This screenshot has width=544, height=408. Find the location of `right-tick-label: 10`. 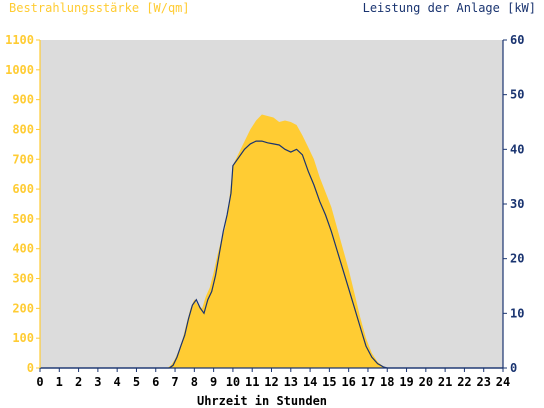

right-tick-label: 10 is located at coordinates (517, 313).